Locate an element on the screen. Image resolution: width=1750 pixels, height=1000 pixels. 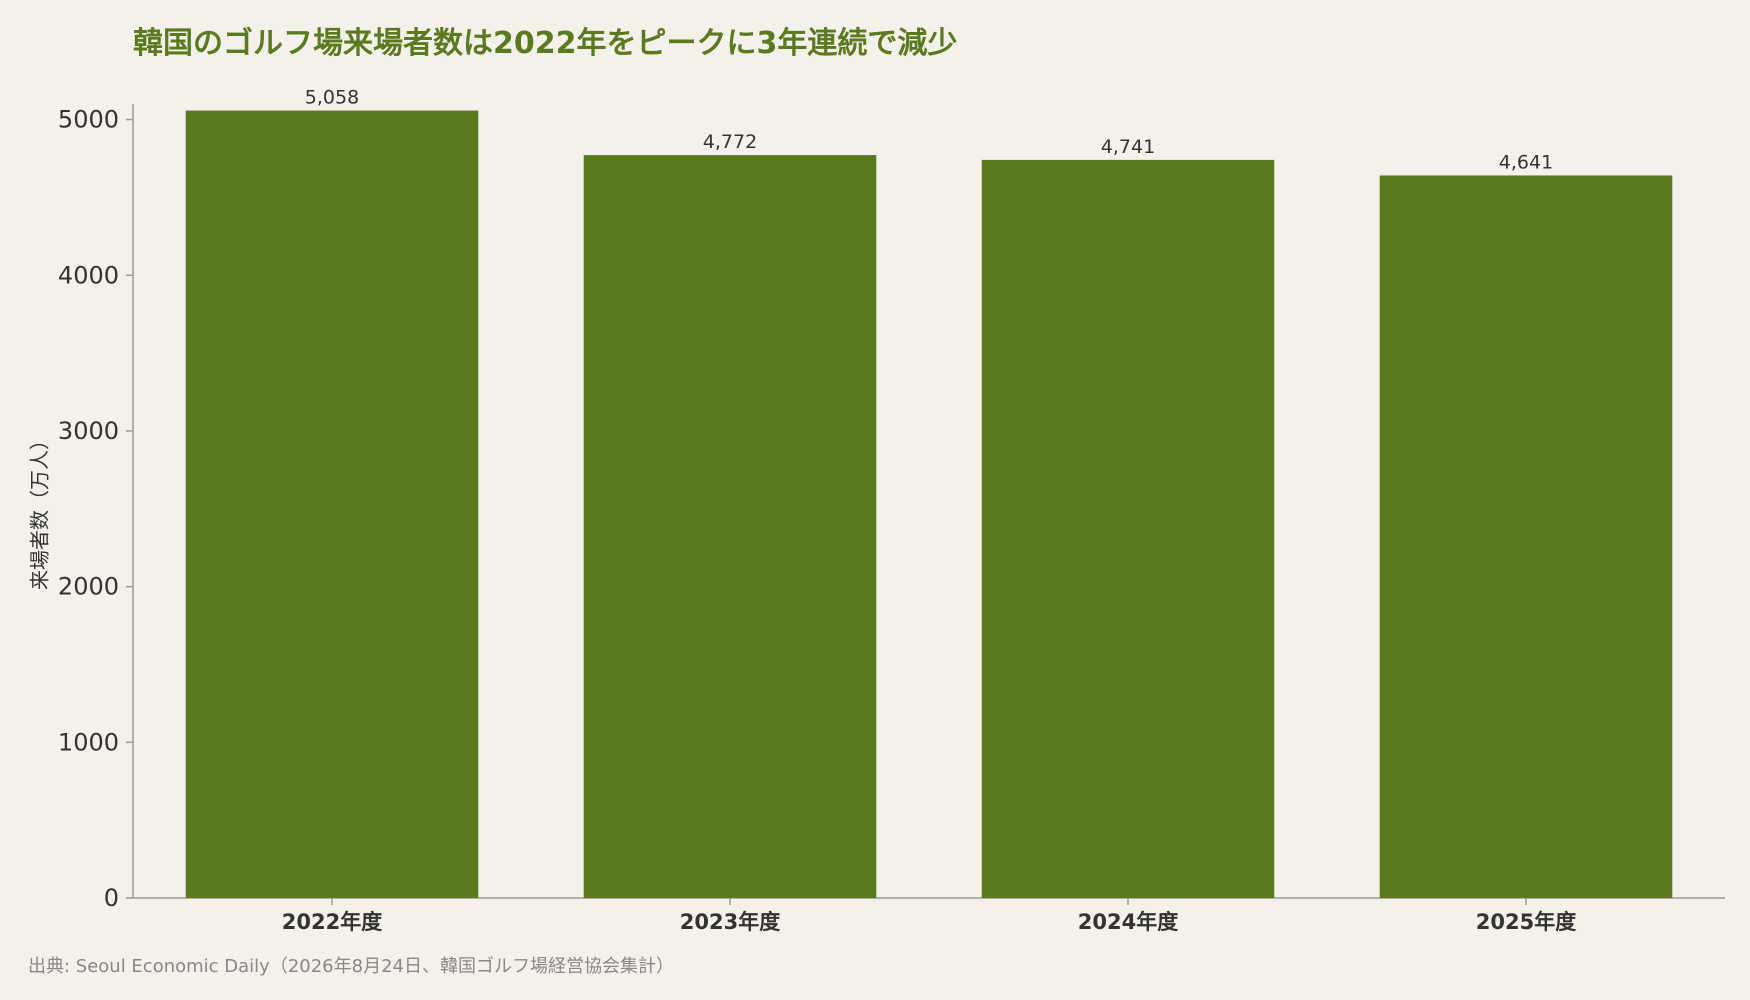
data-label: 4,772 is located at coordinates (730, 142).